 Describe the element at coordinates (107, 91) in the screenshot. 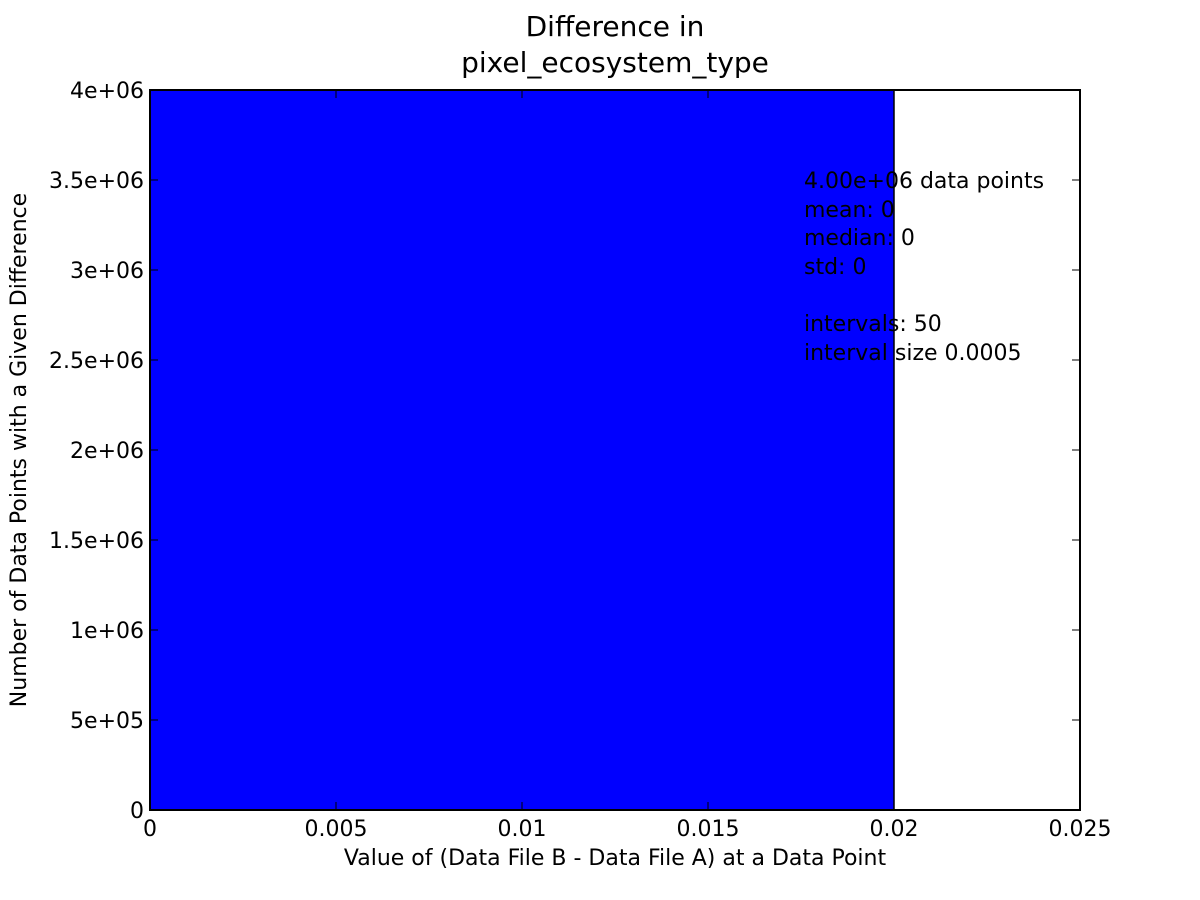

I see `y-tick-label-8: 4e+06` at that location.